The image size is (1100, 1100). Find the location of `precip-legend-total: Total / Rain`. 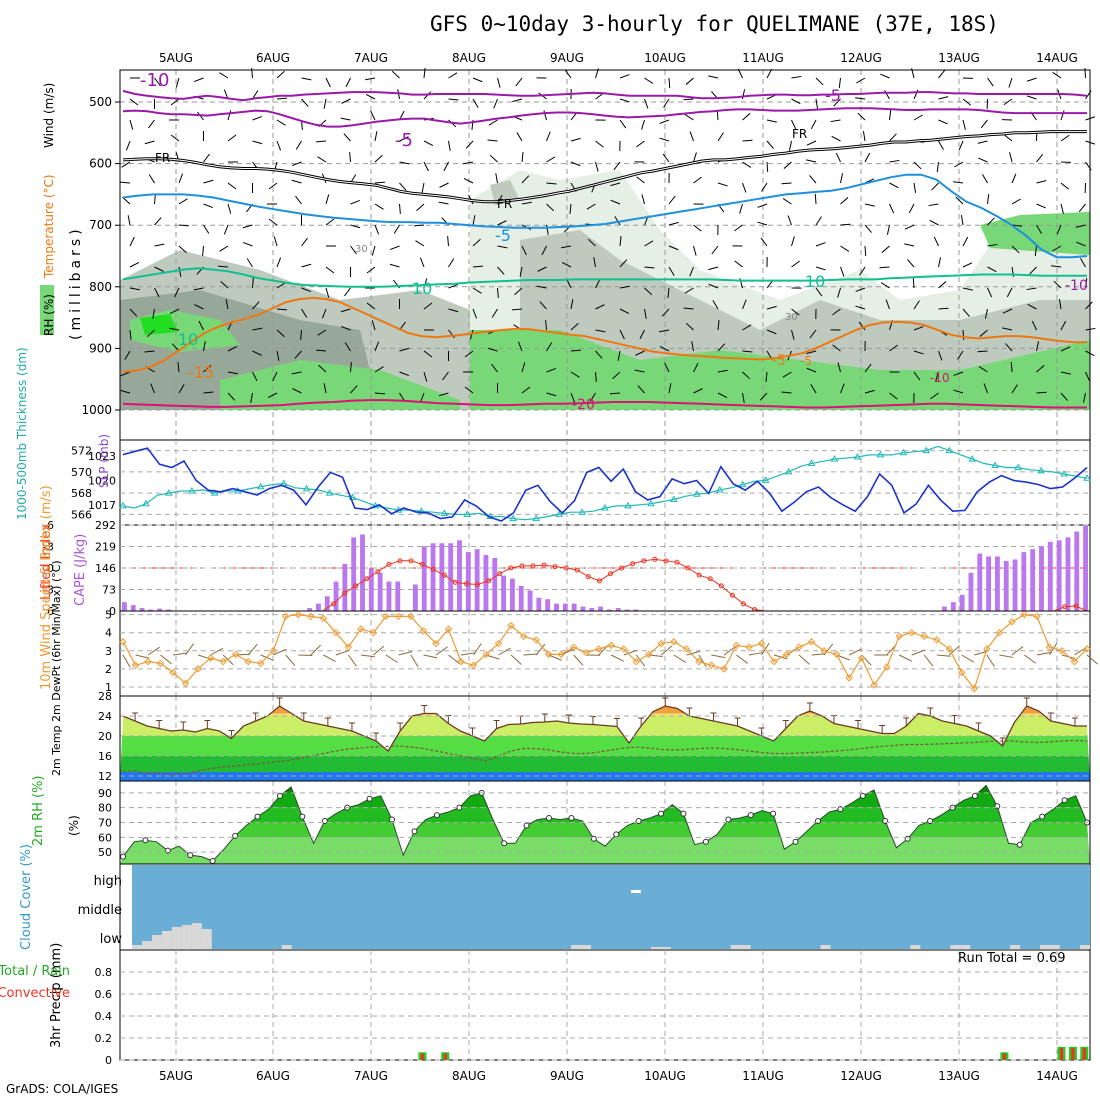

precip-legend-total: Total / Rain is located at coordinates (35, 971).